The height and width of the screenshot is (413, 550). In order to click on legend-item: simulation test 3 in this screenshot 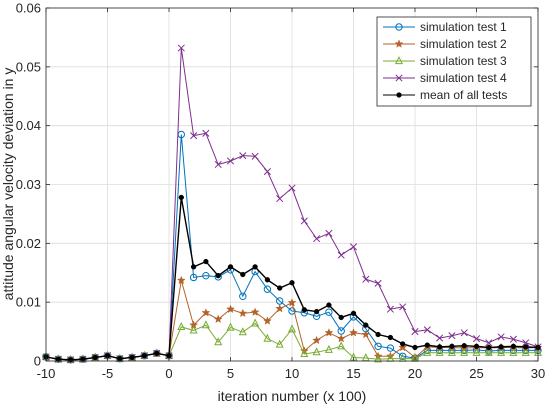, I will do `click(445, 61)`.